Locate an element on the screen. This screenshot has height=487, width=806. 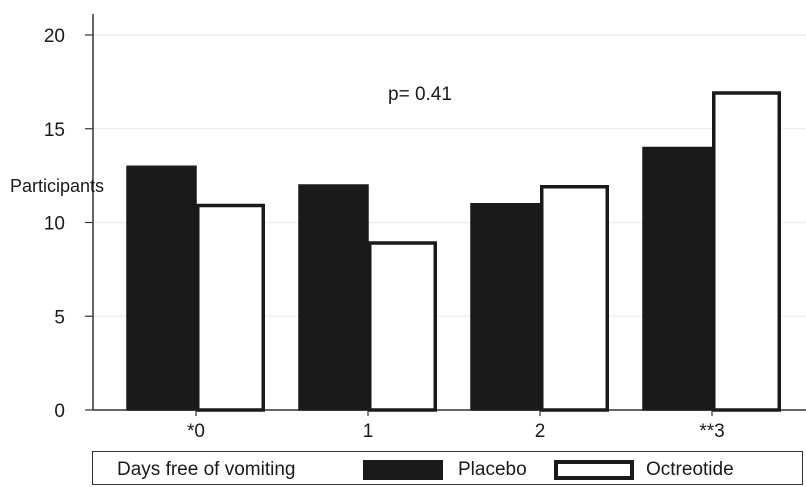
y-axis-label: Participants is located at coordinates (57, 186).